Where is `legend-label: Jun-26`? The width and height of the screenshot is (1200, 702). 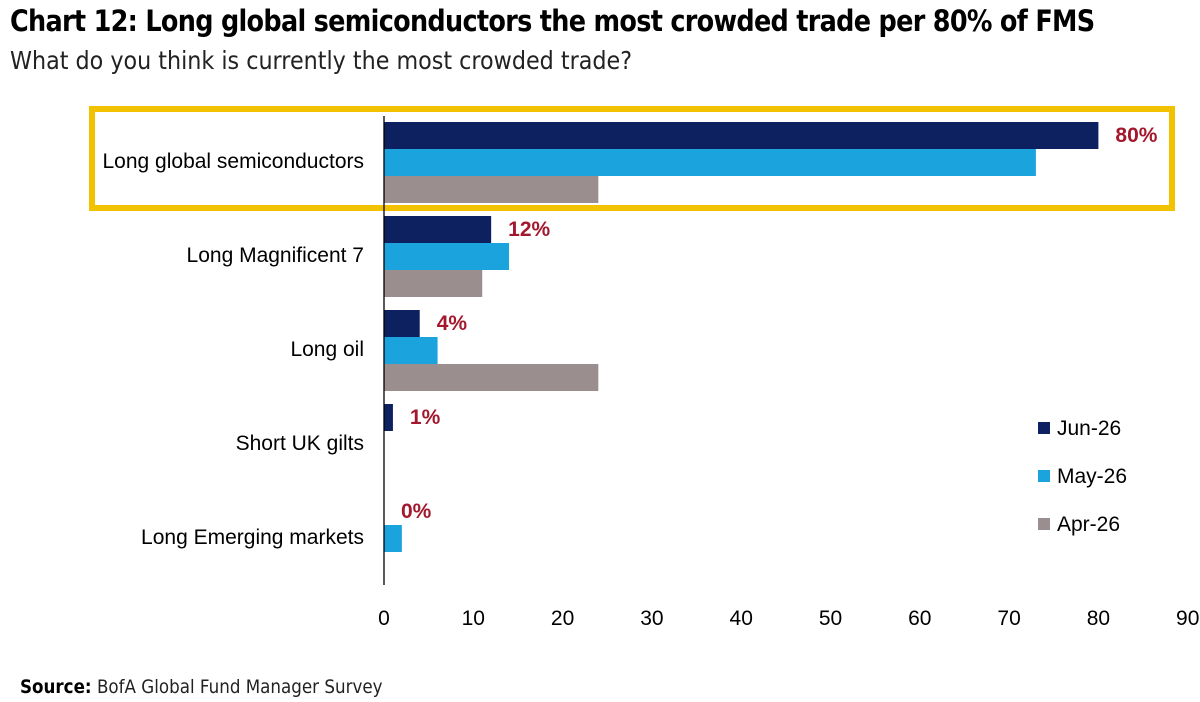 legend-label: Jun-26 is located at coordinates (1089, 428).